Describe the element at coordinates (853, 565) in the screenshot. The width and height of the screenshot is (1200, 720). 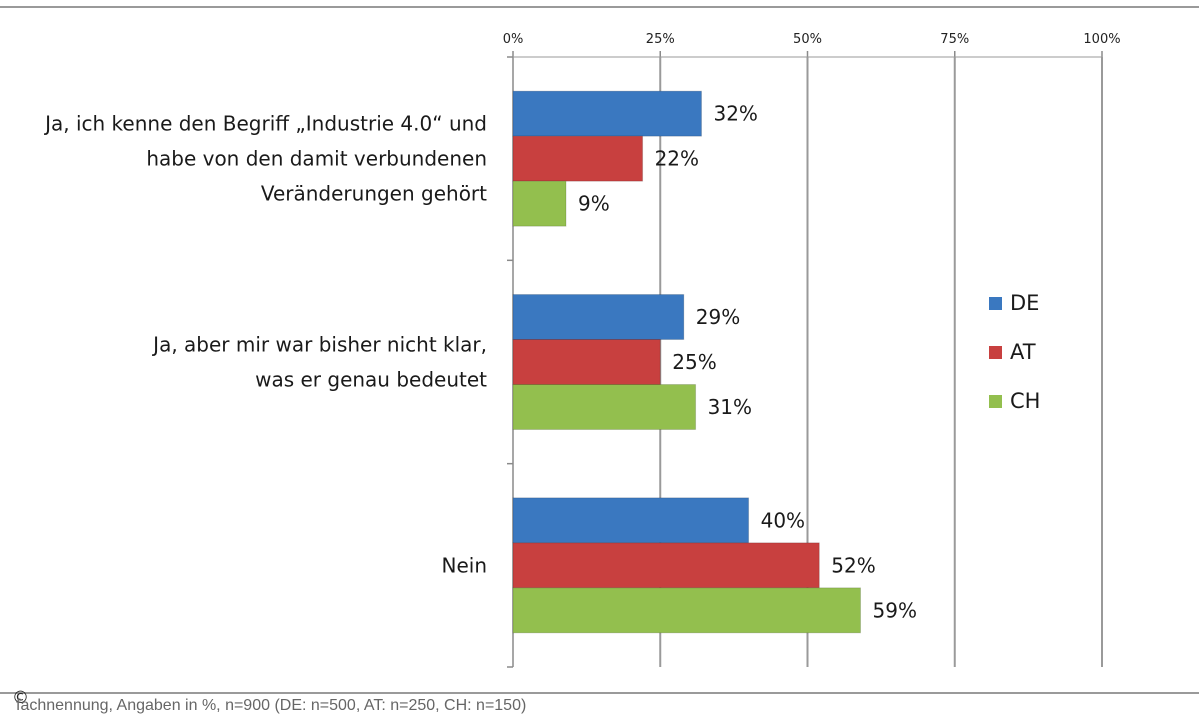
I see `data-label: 52%` at that location.